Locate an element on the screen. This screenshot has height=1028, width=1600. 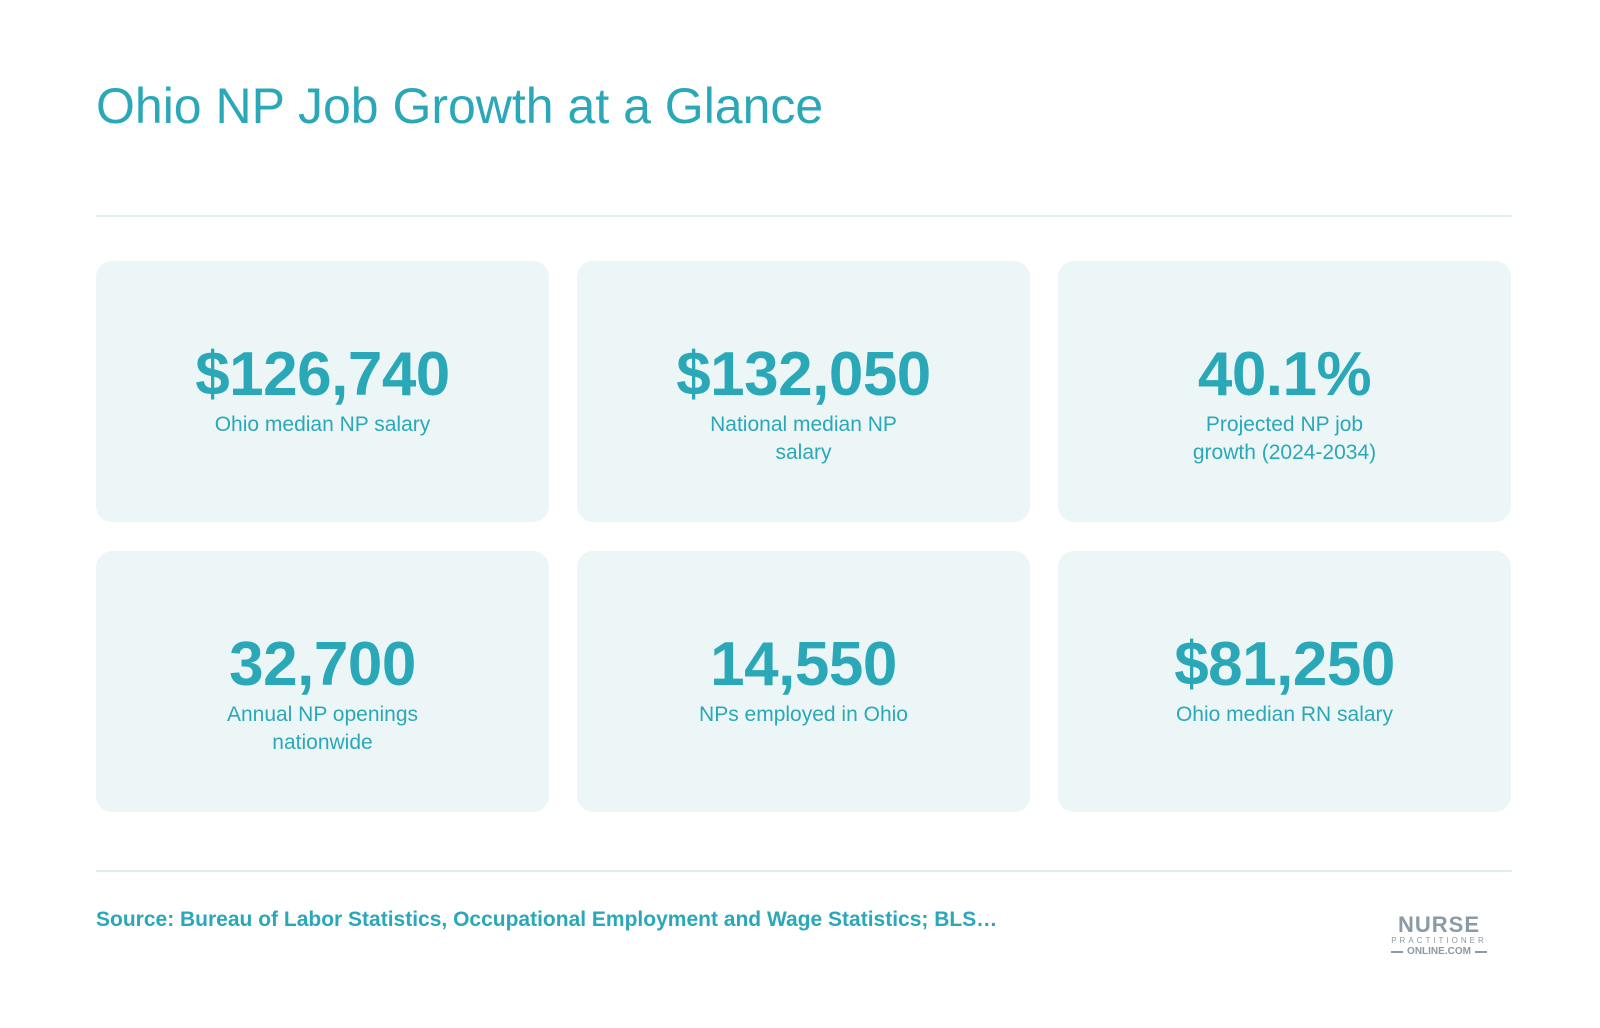
stat-value: 40.1% is located at coordinates (1284, 374).